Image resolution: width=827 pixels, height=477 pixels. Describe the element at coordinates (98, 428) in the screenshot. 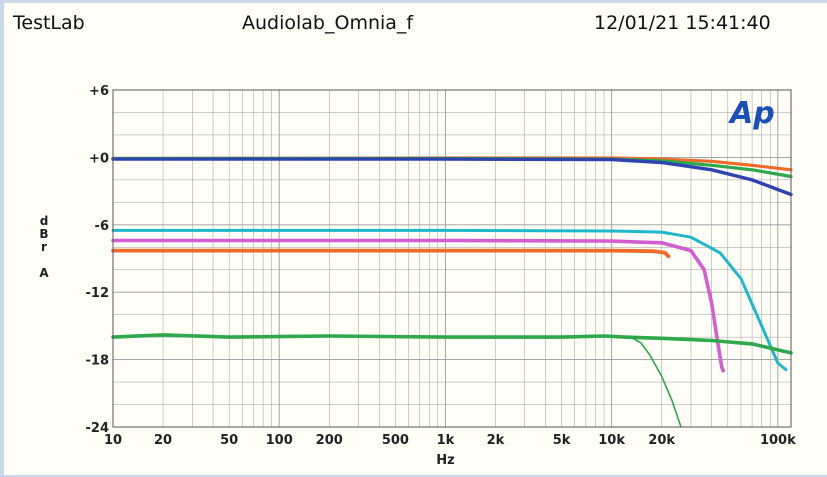

I see `y-tick-label: -24` at that location.